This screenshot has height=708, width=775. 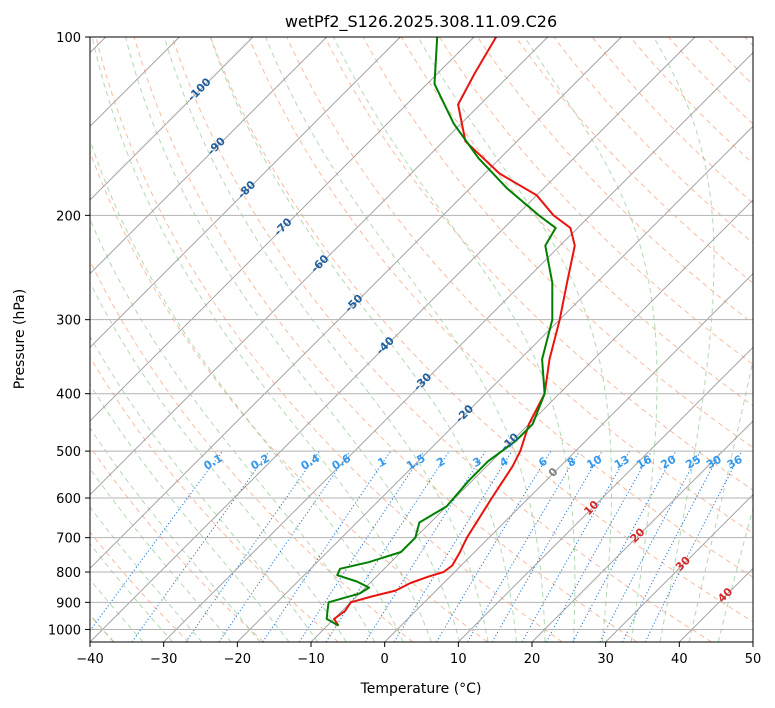 What do you see at coordinates (163, 659) in the screenshot?
I see `x-tick-label: −30` at bounding box center [163, 659].